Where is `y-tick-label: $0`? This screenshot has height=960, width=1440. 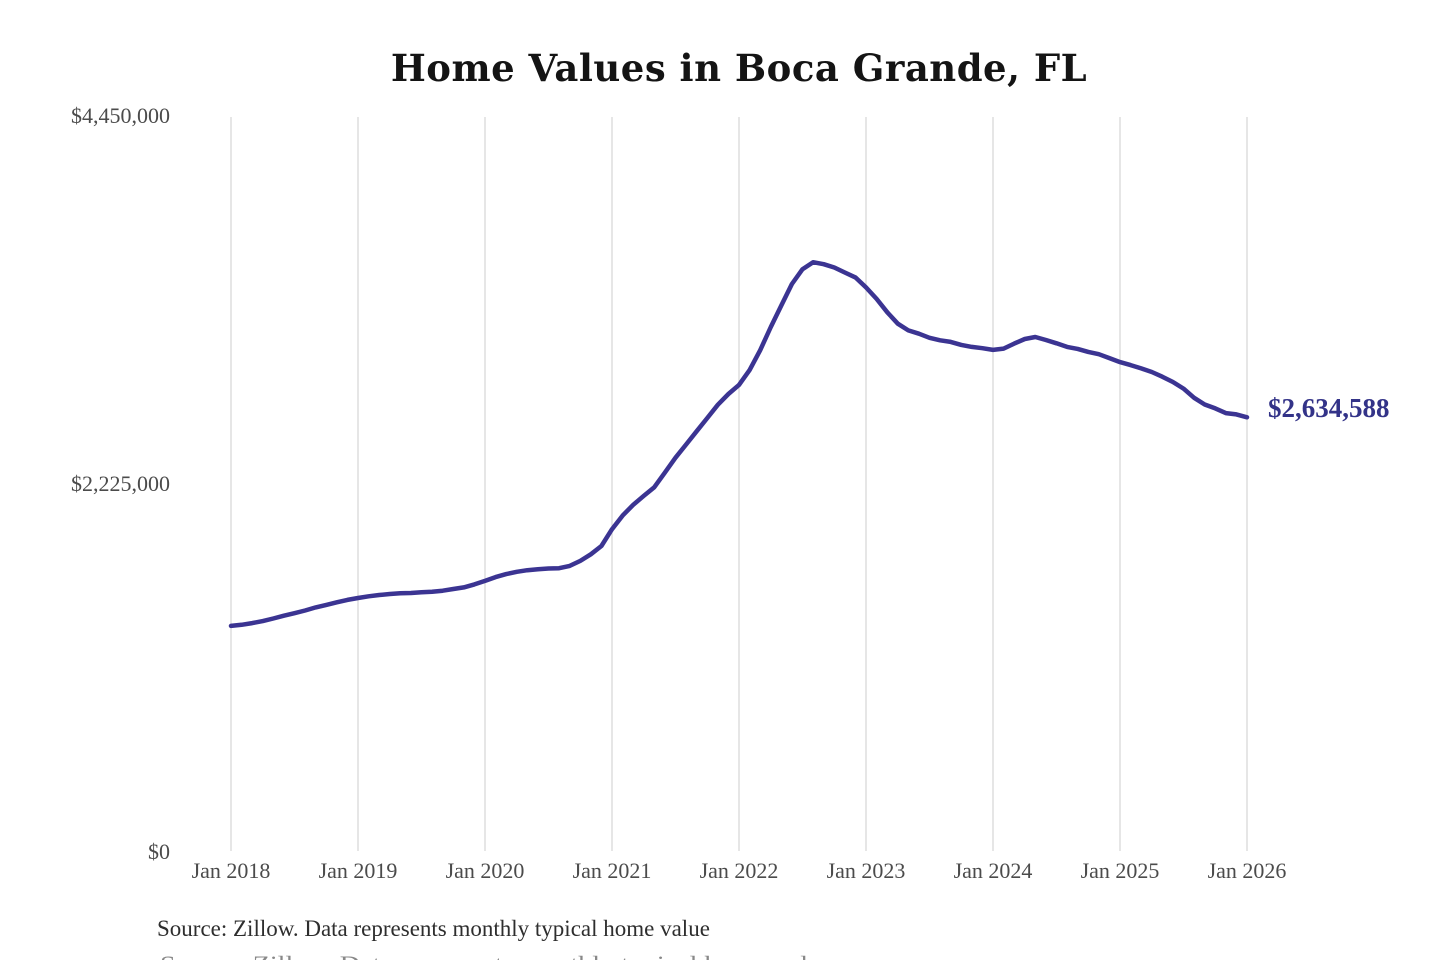
y-tick-label: $0 is located at coordinates (159, 851).